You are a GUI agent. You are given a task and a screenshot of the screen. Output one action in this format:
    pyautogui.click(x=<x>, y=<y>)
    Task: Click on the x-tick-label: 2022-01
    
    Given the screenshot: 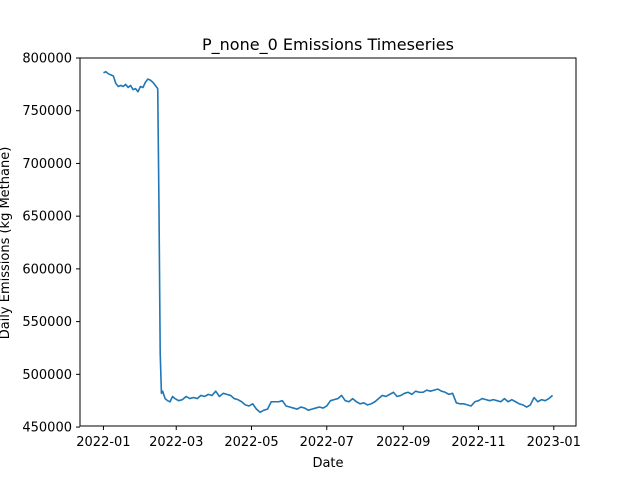 What is the action you would take?
    pyautogui.click(x=103, y=442)
    